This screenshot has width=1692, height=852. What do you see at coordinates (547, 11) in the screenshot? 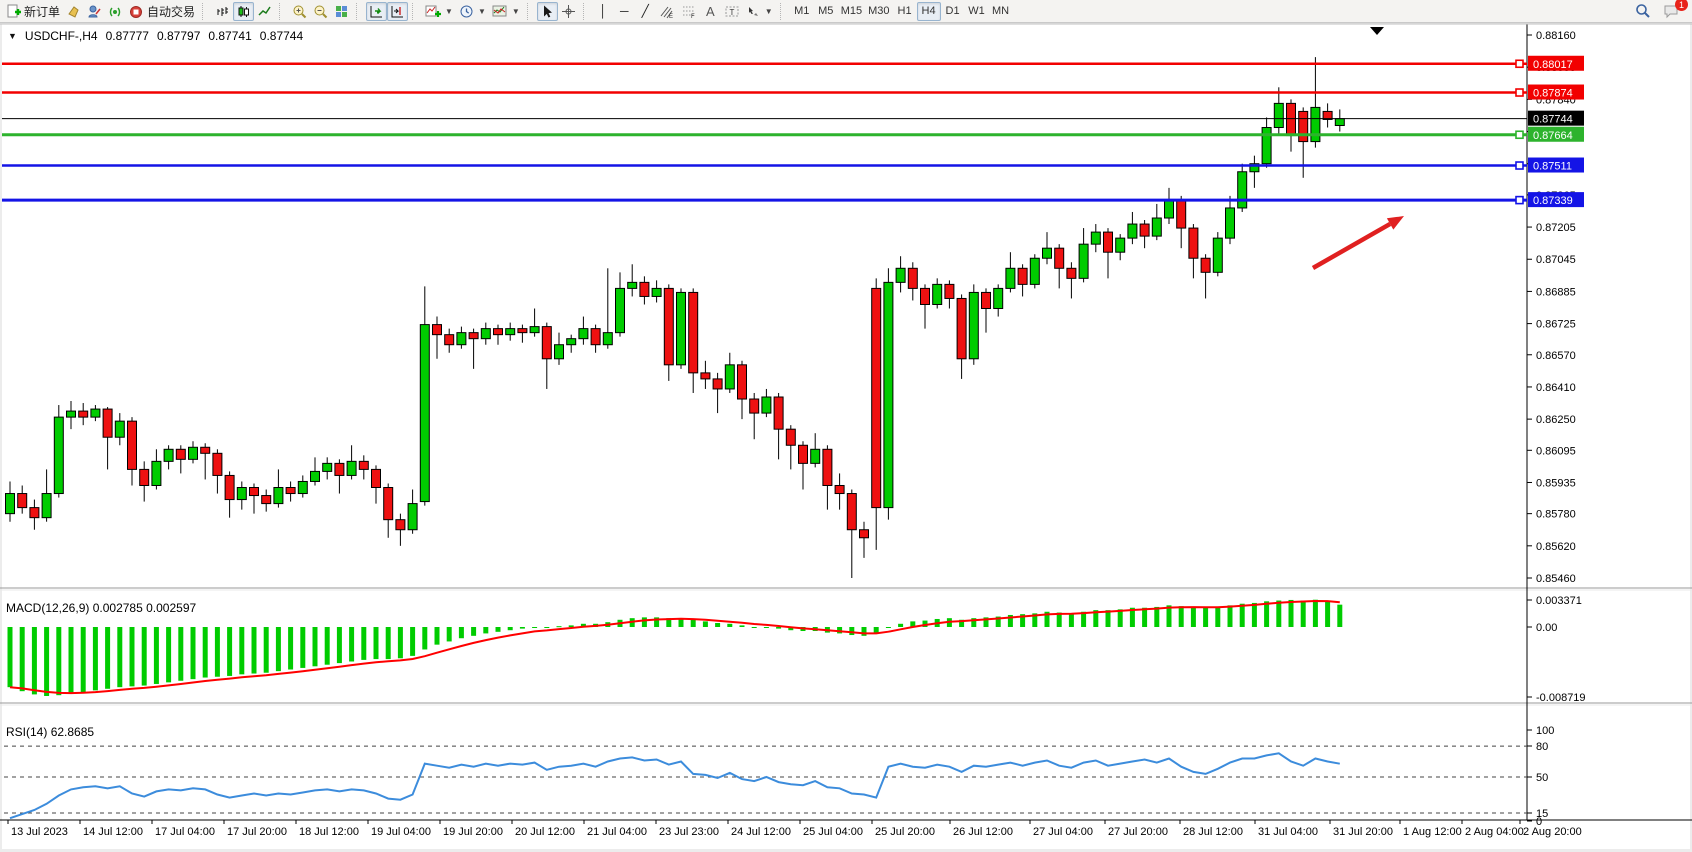
I see `cursor-button` at bounding box center [547, 11].